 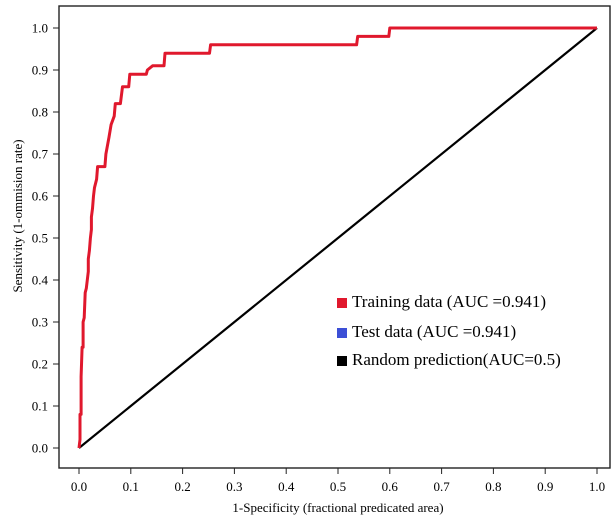 What do you see at coordinates (449, 301) in the screenshot?
I see `legend-label-training: Training data (AUC =0.941)` at bounding box center [449, 301].